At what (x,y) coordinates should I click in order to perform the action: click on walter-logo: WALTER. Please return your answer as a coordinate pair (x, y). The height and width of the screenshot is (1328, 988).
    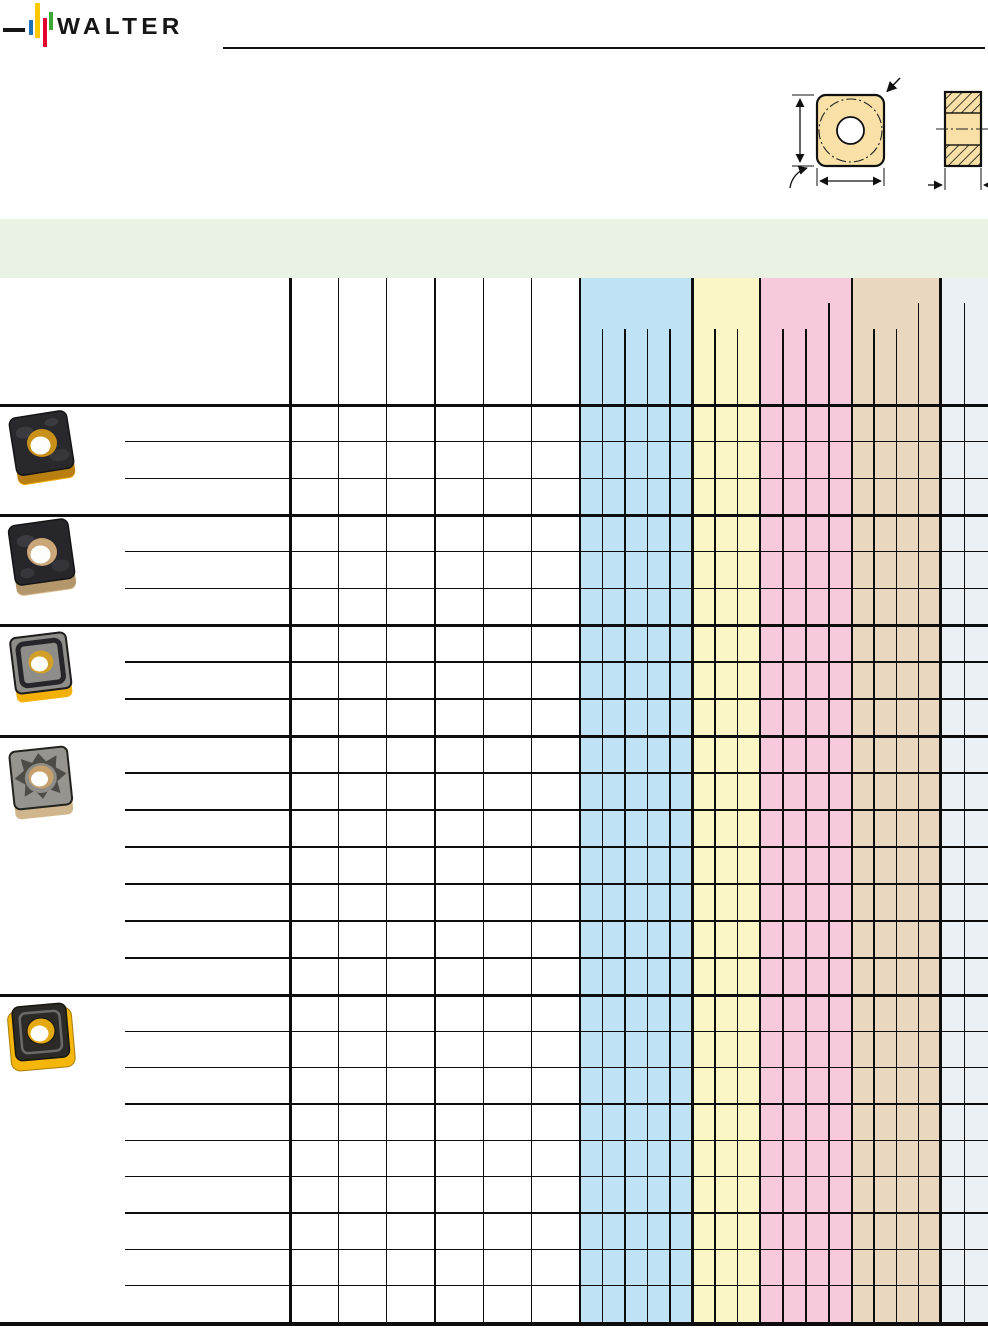
    Looking at the image, I should click on (110, 30).